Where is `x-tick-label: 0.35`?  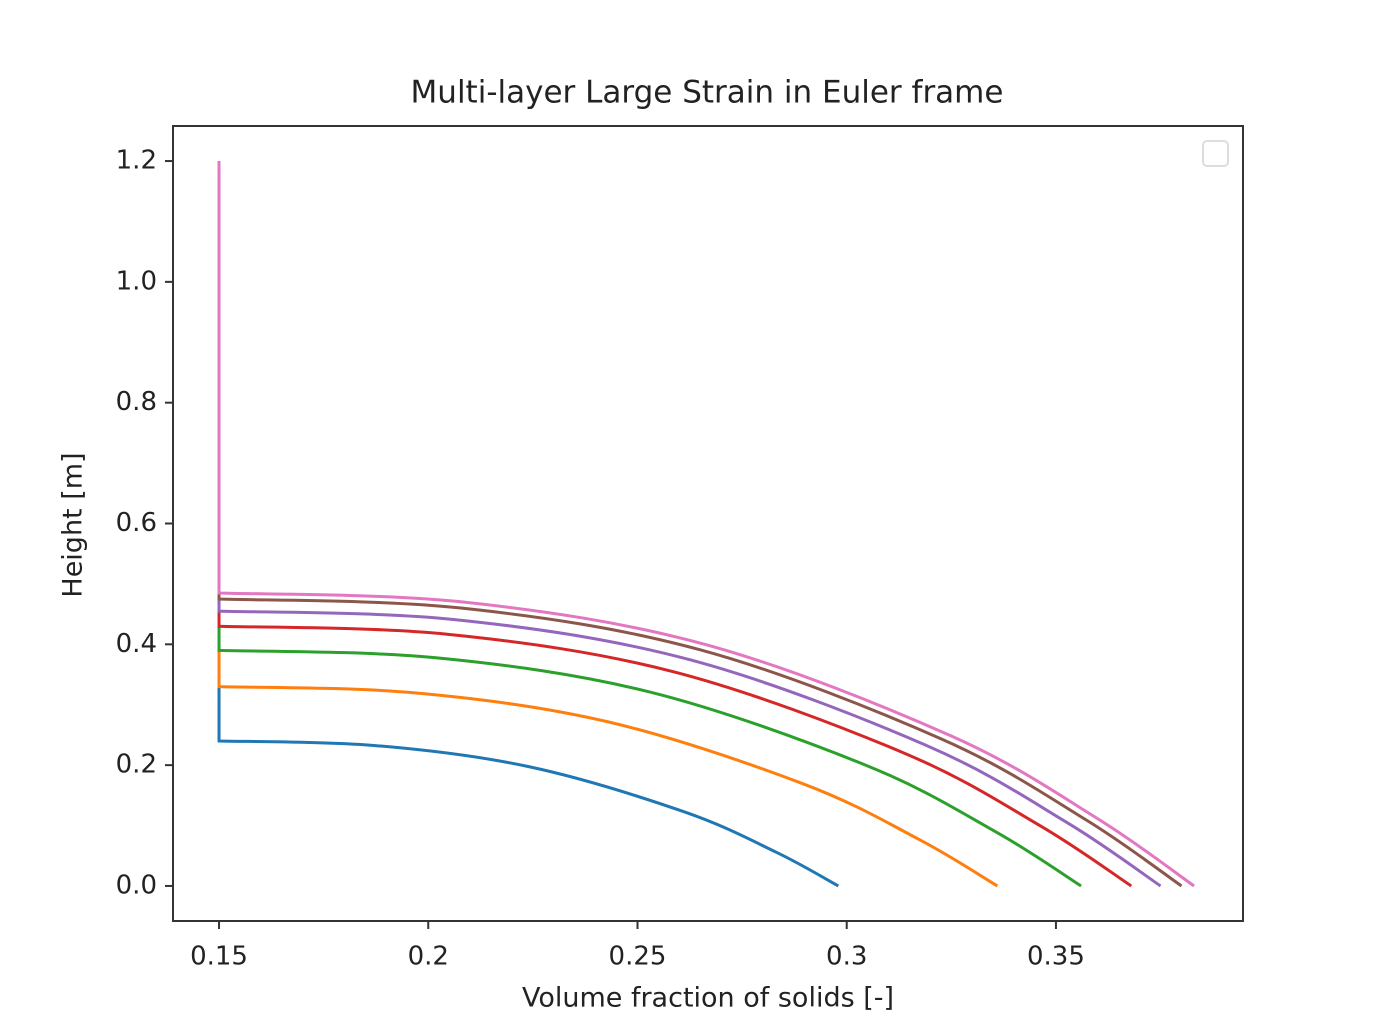 x-tick-label: 0.35 is located at coordinates (1056, 957).